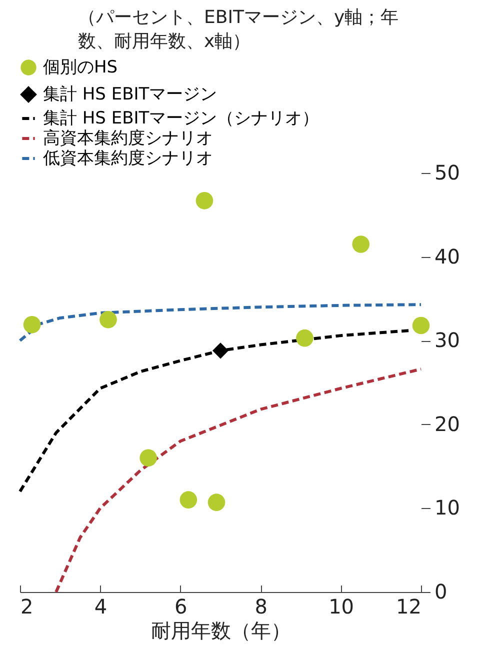 The image size is (481, 661). What do you see at coordinates (447, 172) in the screenshot?
I see `y-tick-label: 50` at bounding box center [447, 172].